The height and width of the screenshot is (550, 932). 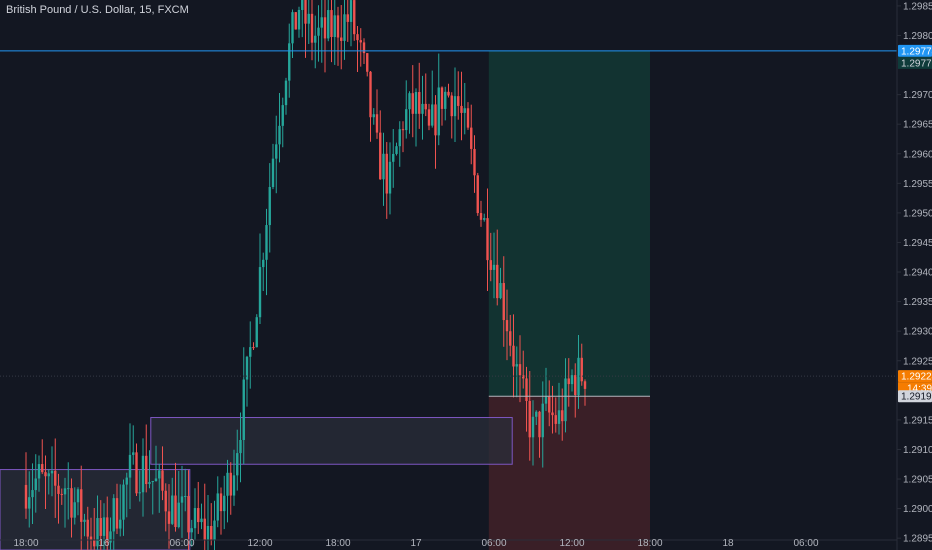 I want to click on price-tick-label: 1.29450, so click(x=917, y=243).